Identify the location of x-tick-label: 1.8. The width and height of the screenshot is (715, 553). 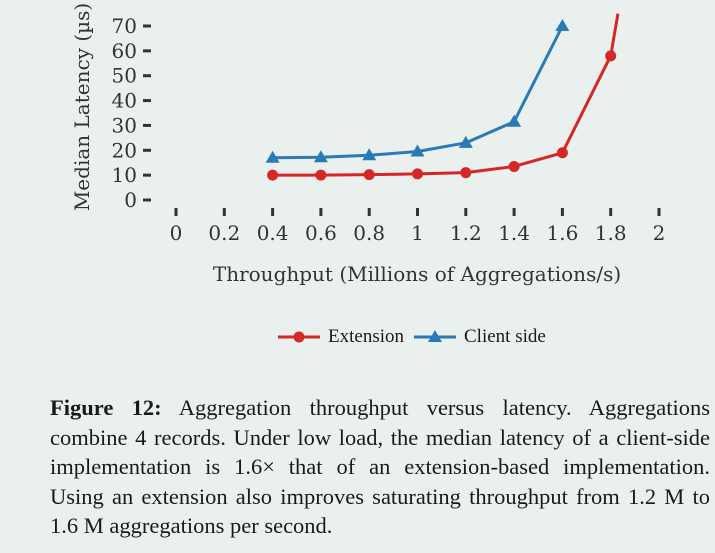
(611, 233).